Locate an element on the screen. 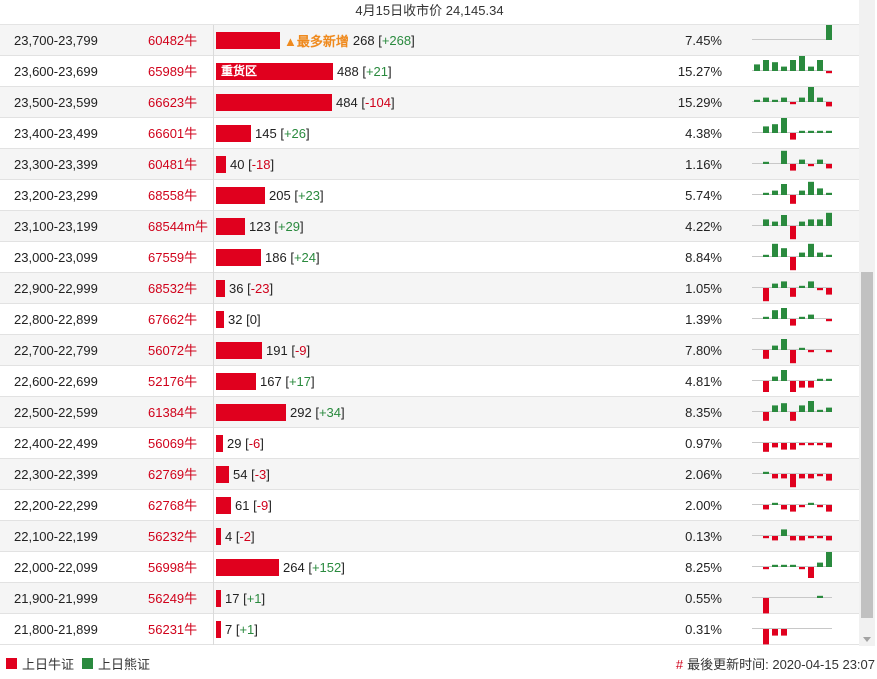 The width and height of the screenshot is (877, 679). cbbc-count: 56231牛 is located at coordinates (173, 629).